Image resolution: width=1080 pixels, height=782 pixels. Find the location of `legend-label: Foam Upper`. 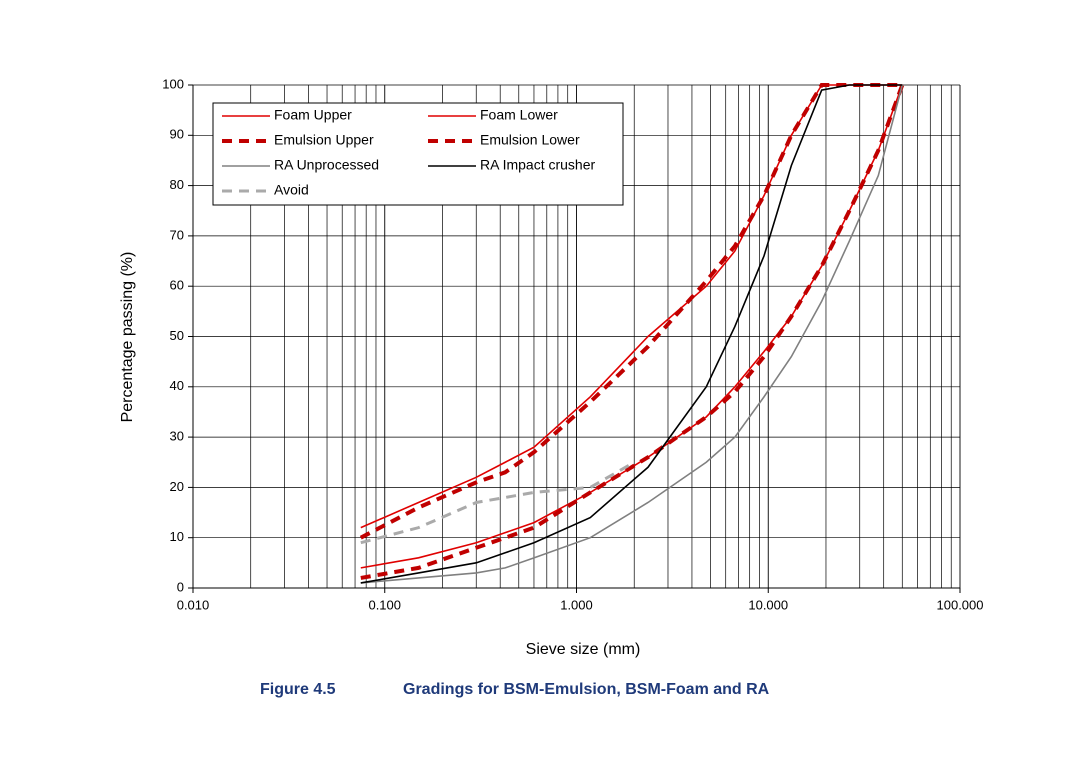

legend-label: Foam Upper is located at coordinates (313, 115).